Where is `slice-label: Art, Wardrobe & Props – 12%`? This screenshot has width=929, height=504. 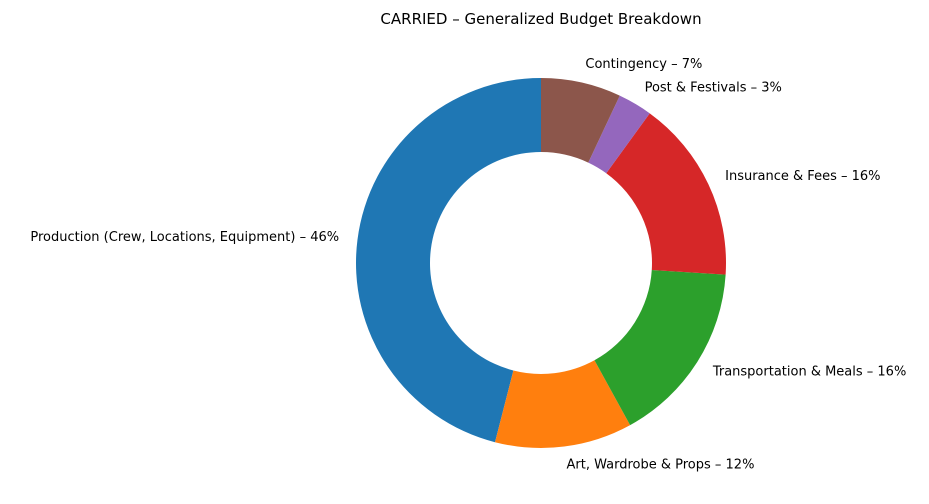 slice-label: Art, Wardrobe & Props – 12% is located at coordinates (661, 464).